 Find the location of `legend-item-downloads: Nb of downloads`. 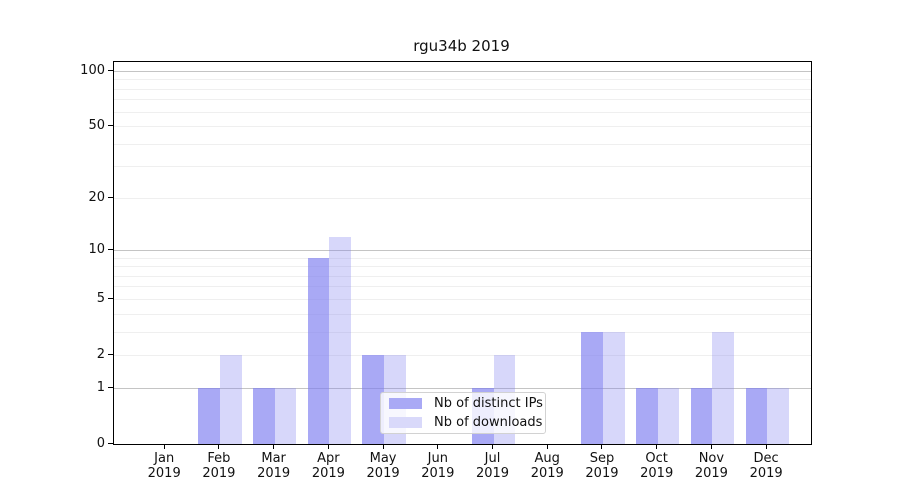

legend-item-downloads: Nb of downloads is located at coordinates (463, 422).